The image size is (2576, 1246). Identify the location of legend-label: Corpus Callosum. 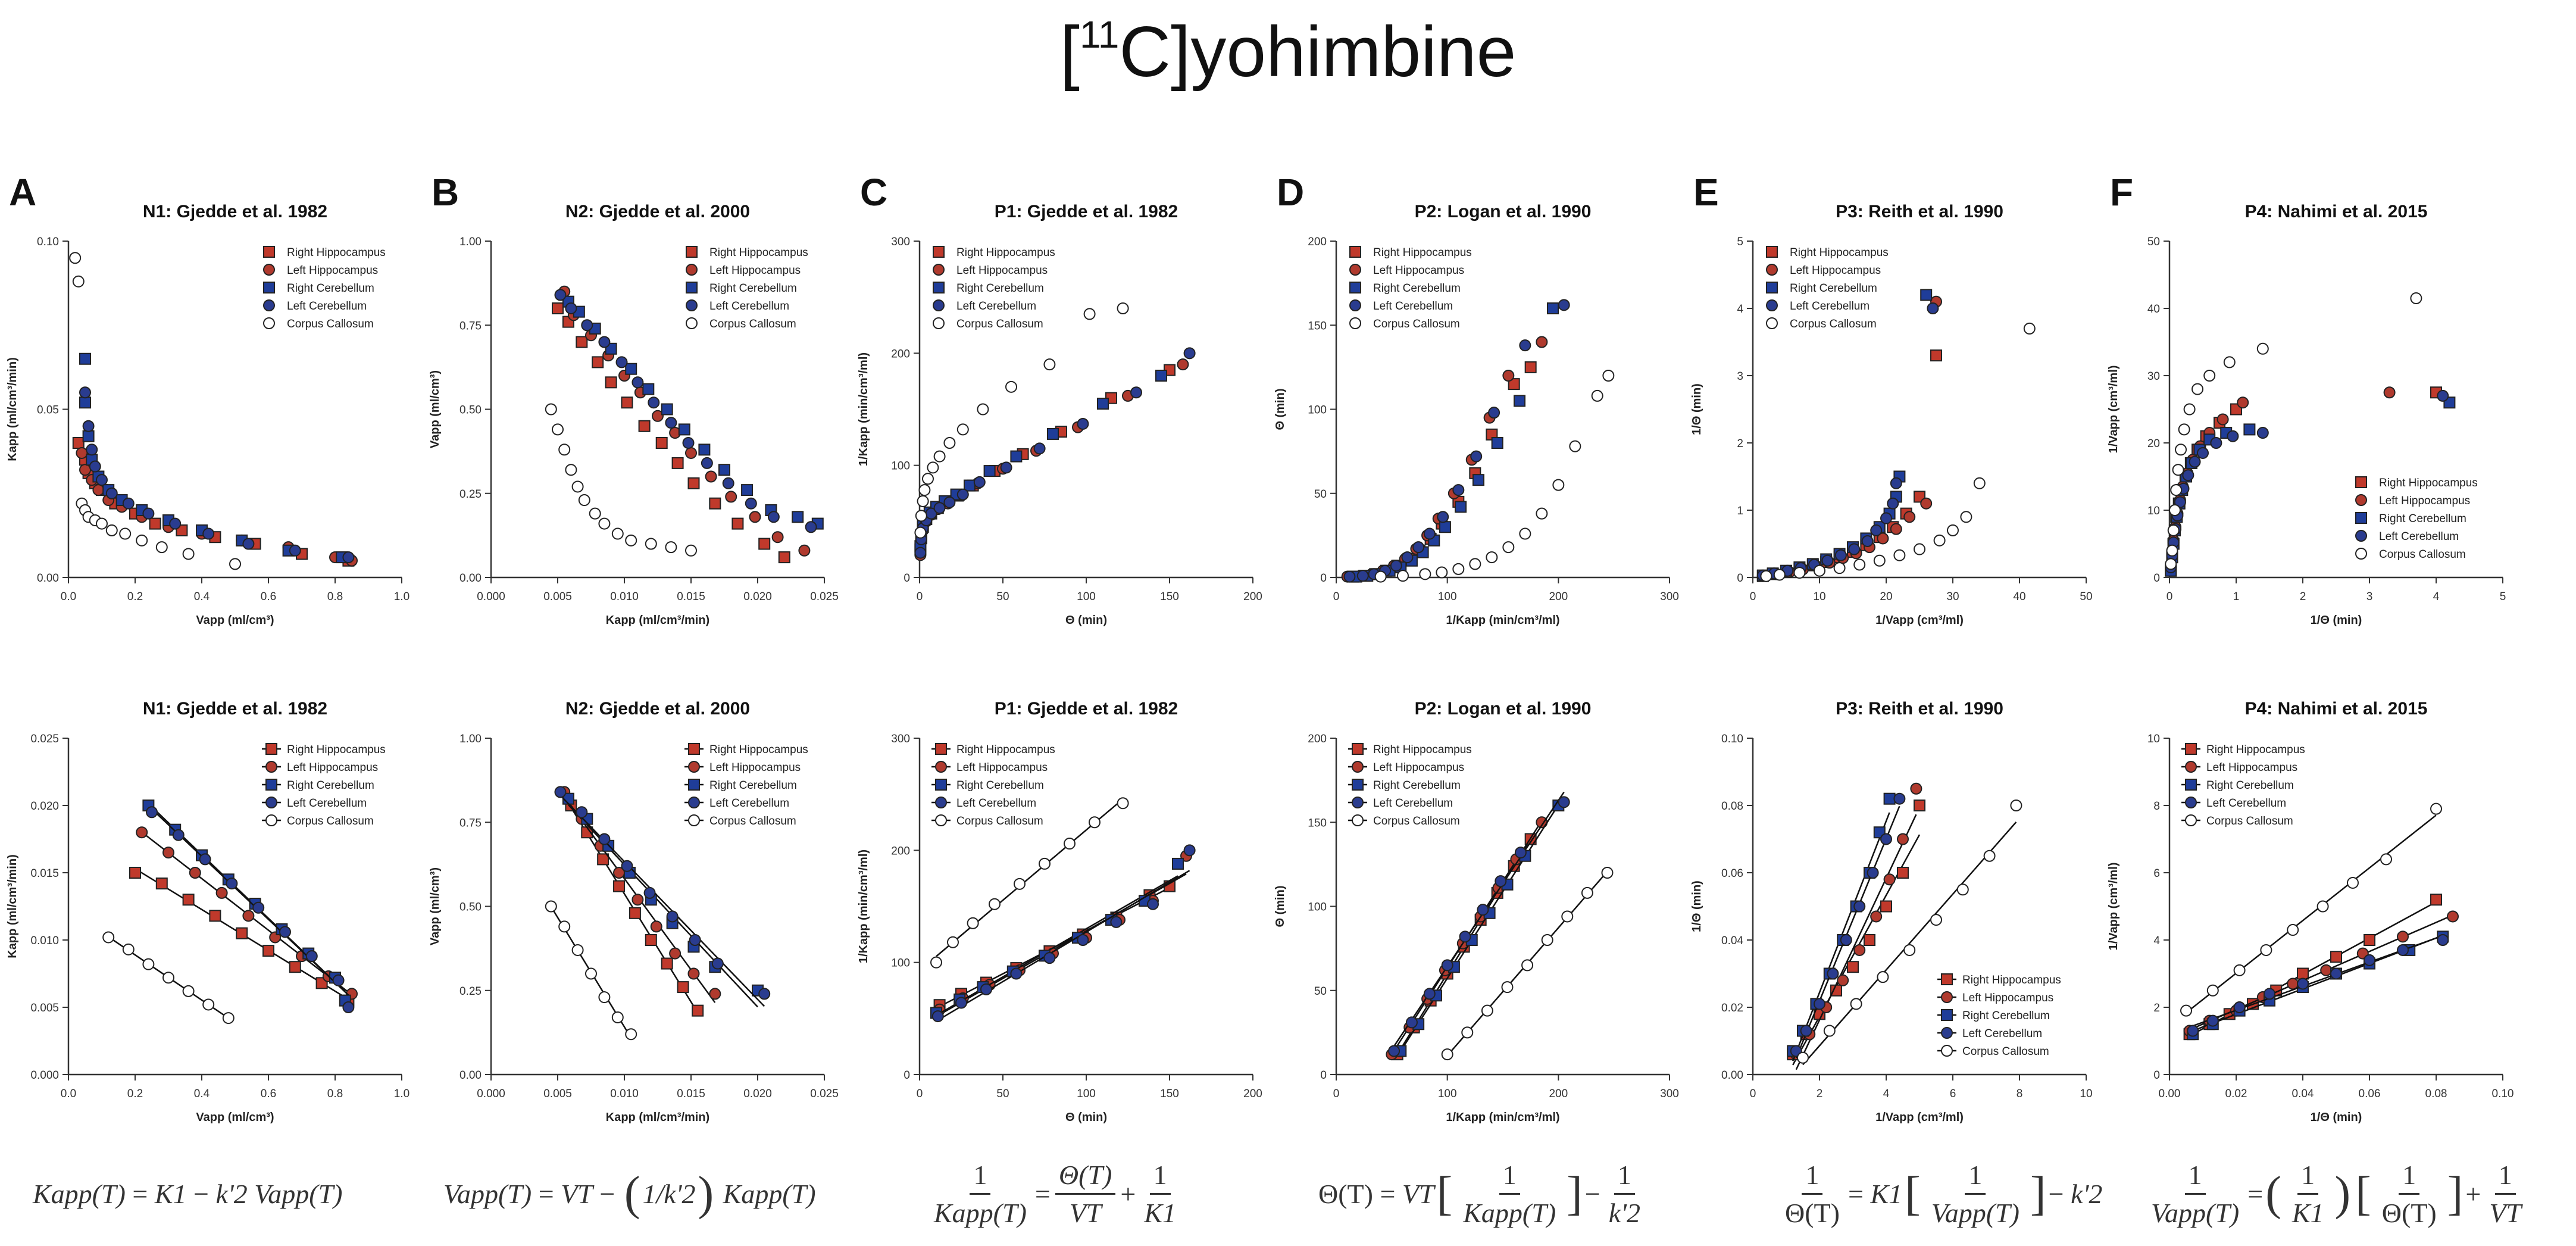
(1416, 324).